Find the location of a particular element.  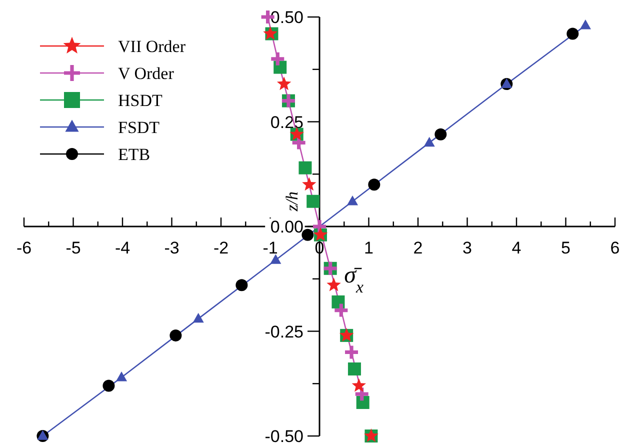

x-tick-label: 1 is located at coordinates (369, 248).